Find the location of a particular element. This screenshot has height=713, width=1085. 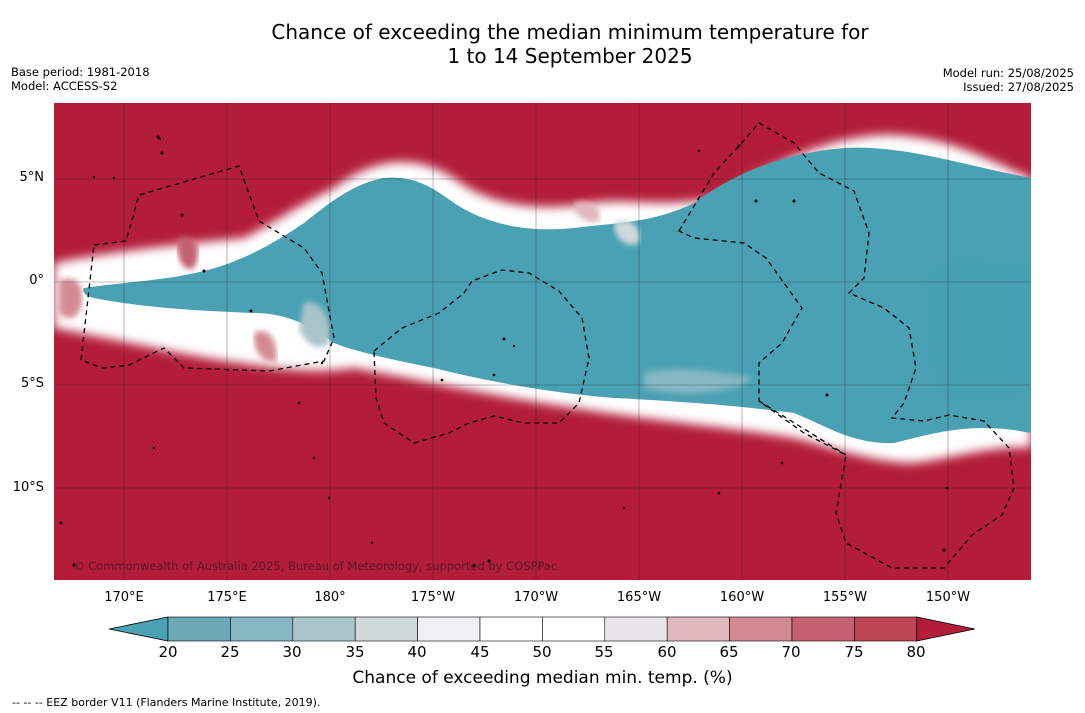

colorbar-tick: 40 is located at coordinates (417, 652).